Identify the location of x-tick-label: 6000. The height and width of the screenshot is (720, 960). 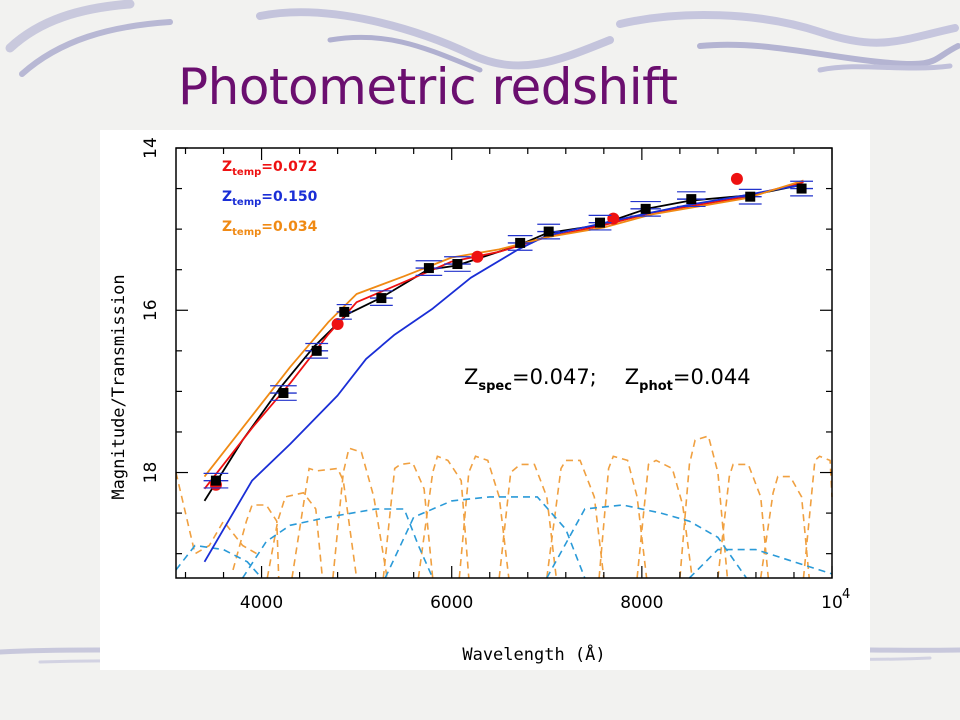
(451, 603).